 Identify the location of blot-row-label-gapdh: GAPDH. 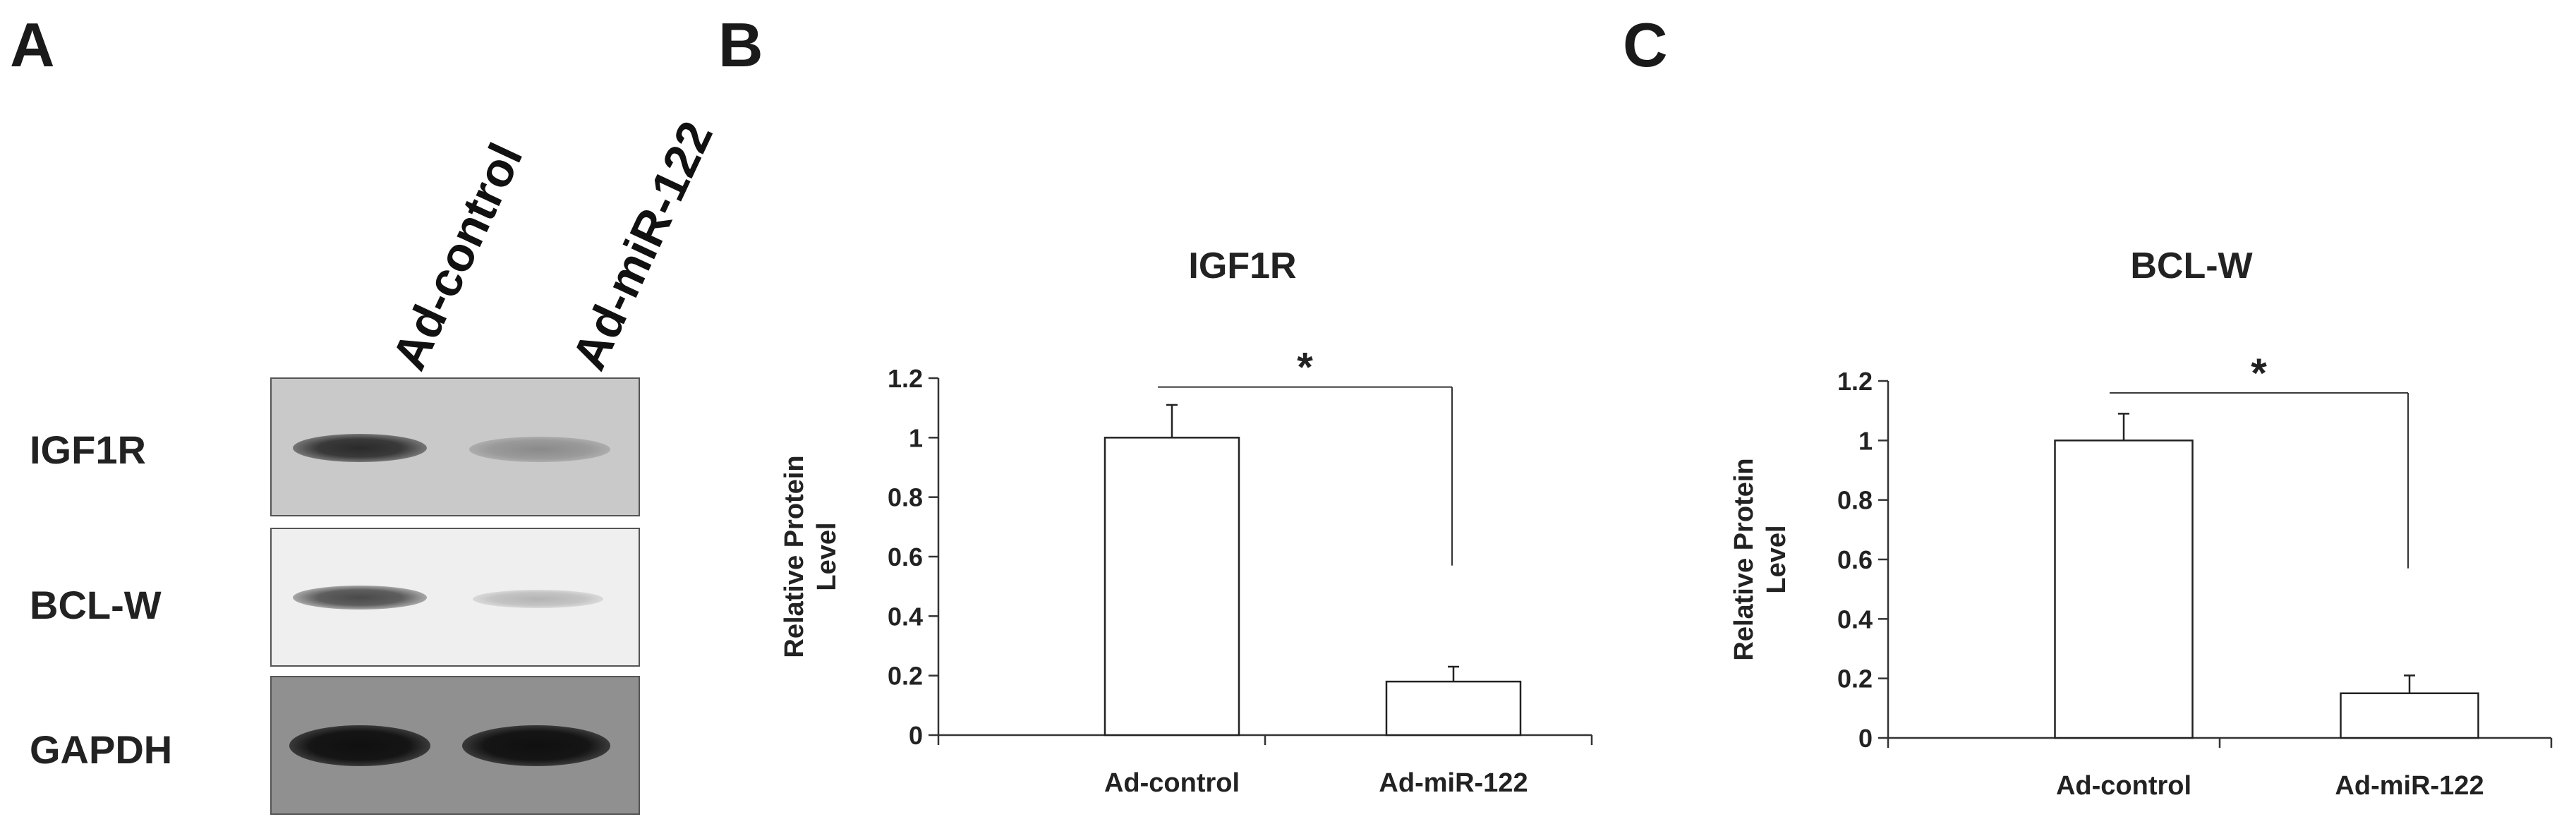
(102, 750).